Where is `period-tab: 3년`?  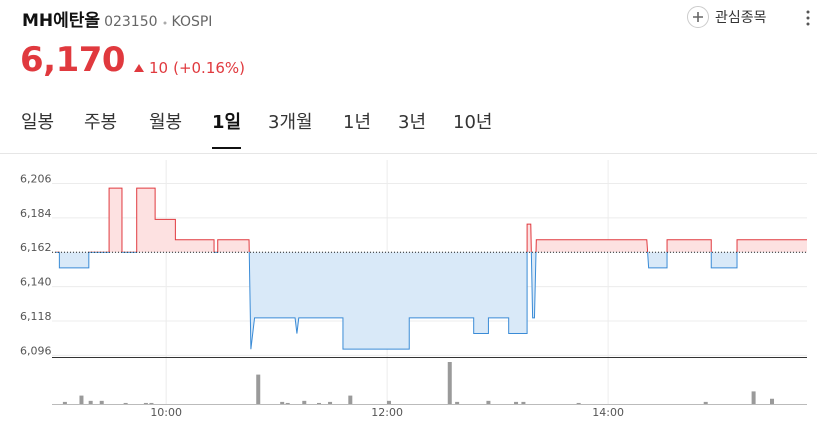 period-tab: 3년 is located at coordinates (412, 122).